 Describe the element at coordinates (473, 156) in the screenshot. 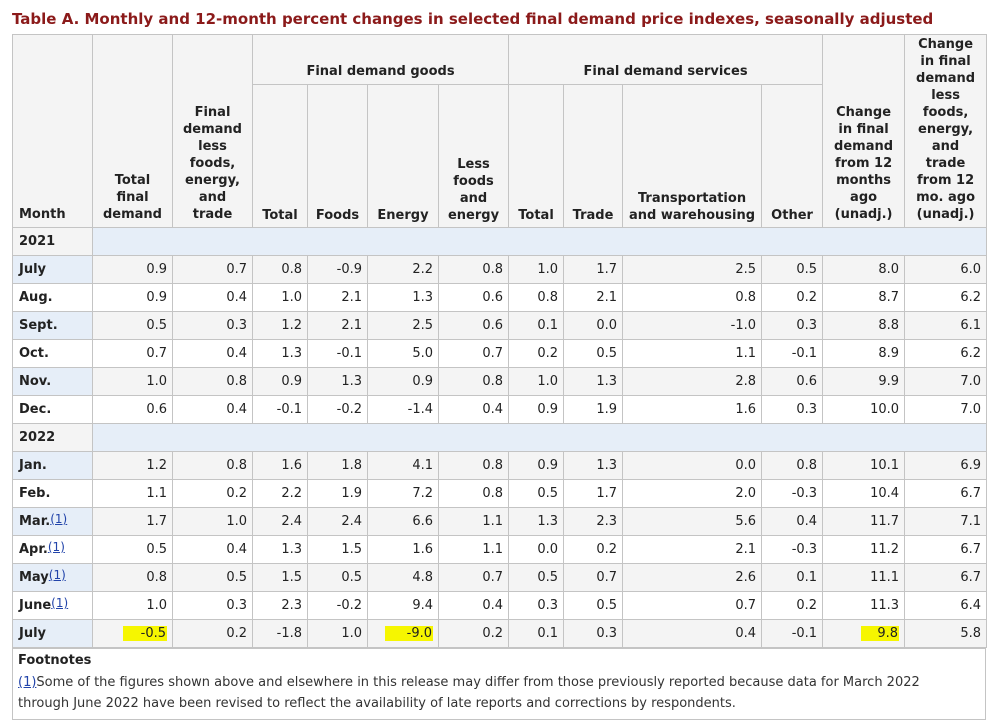

I see `header-goods-less-foods-energy: Less foods and energy` at that location.